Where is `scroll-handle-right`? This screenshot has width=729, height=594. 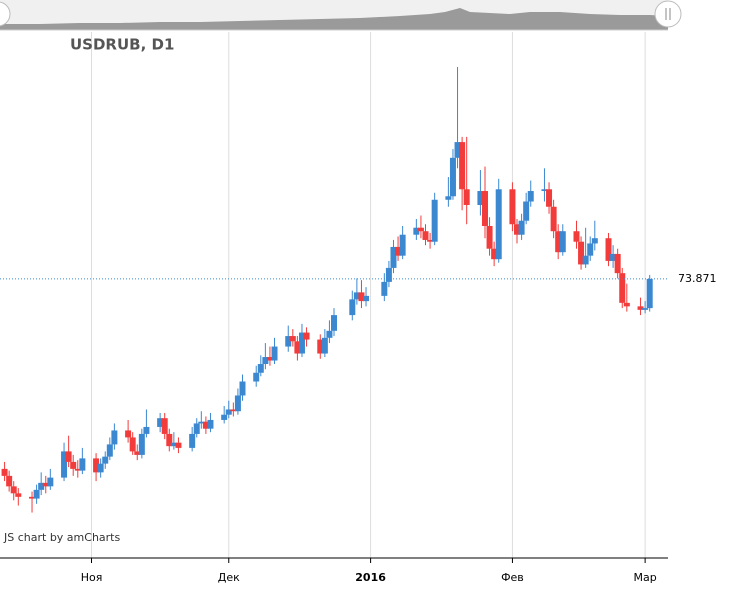 scroll-handle-right is located at coordinates (668, 14).